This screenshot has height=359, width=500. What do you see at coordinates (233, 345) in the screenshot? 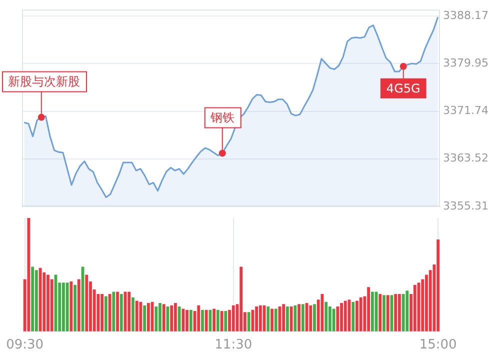
I see `x-tick-label: 11:30` at bounding box center [233, 345].